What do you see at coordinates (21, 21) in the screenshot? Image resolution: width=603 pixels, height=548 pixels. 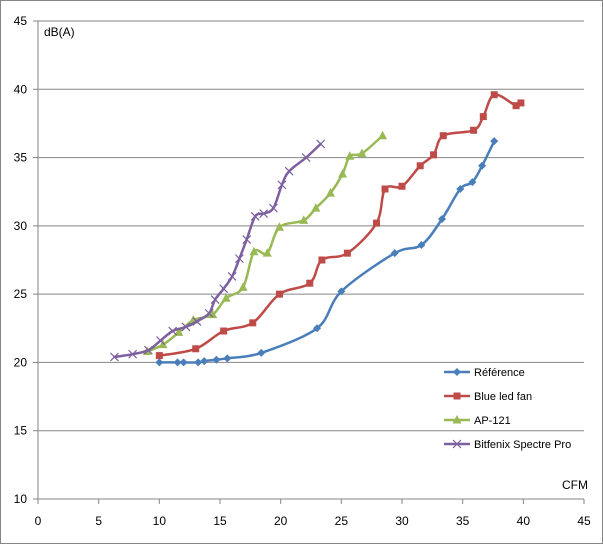 I see `y-tick-label: 45` at bounding box center [21, 21].